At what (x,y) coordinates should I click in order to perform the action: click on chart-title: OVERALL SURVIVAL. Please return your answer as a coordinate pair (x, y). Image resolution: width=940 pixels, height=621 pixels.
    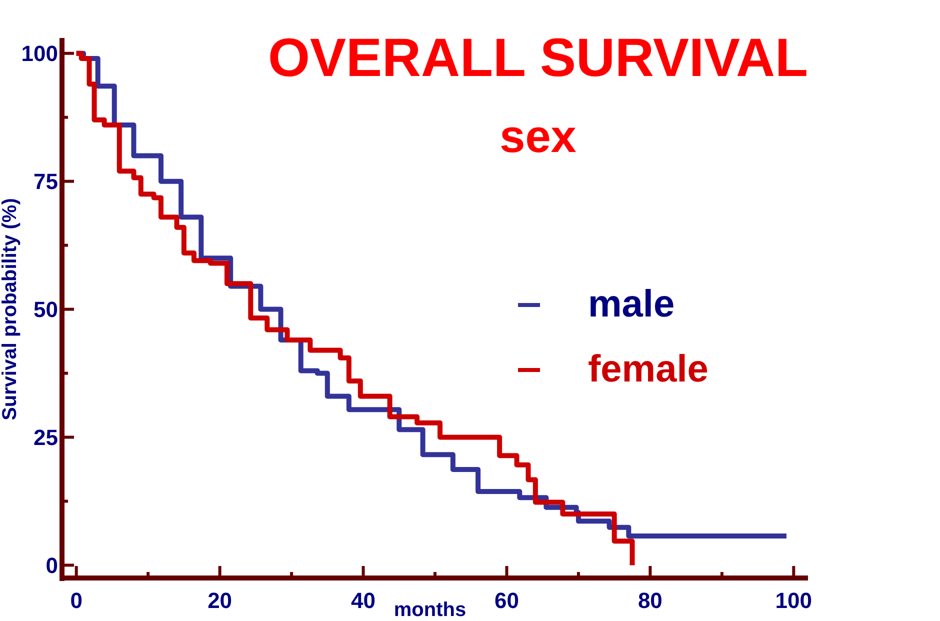
    Looking at the image, I should click on (538, 58).